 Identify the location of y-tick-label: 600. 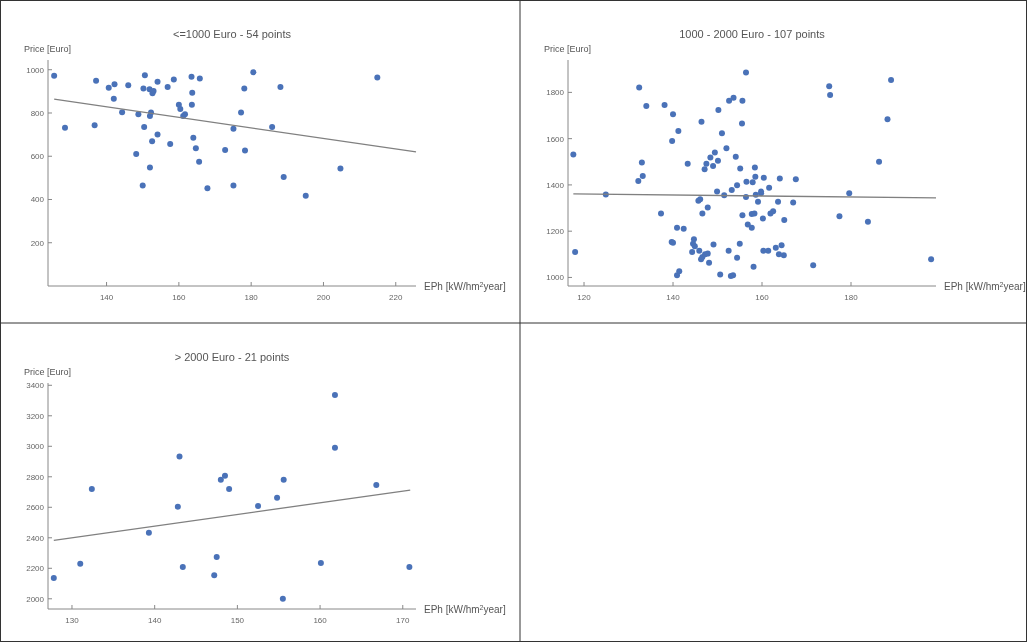
(37, 157).